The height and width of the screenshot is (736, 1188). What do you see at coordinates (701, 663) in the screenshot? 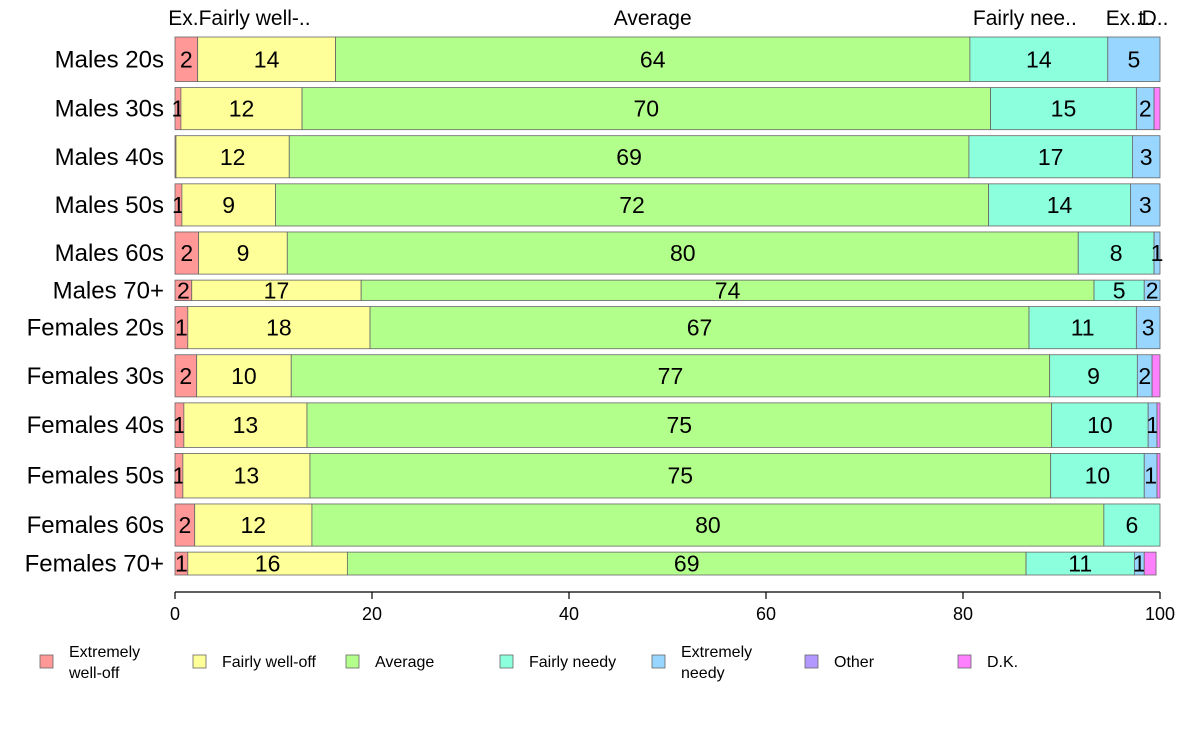
I see `legend-item-extremely-needy: Extremely needy` at bounding box center [701, 663].